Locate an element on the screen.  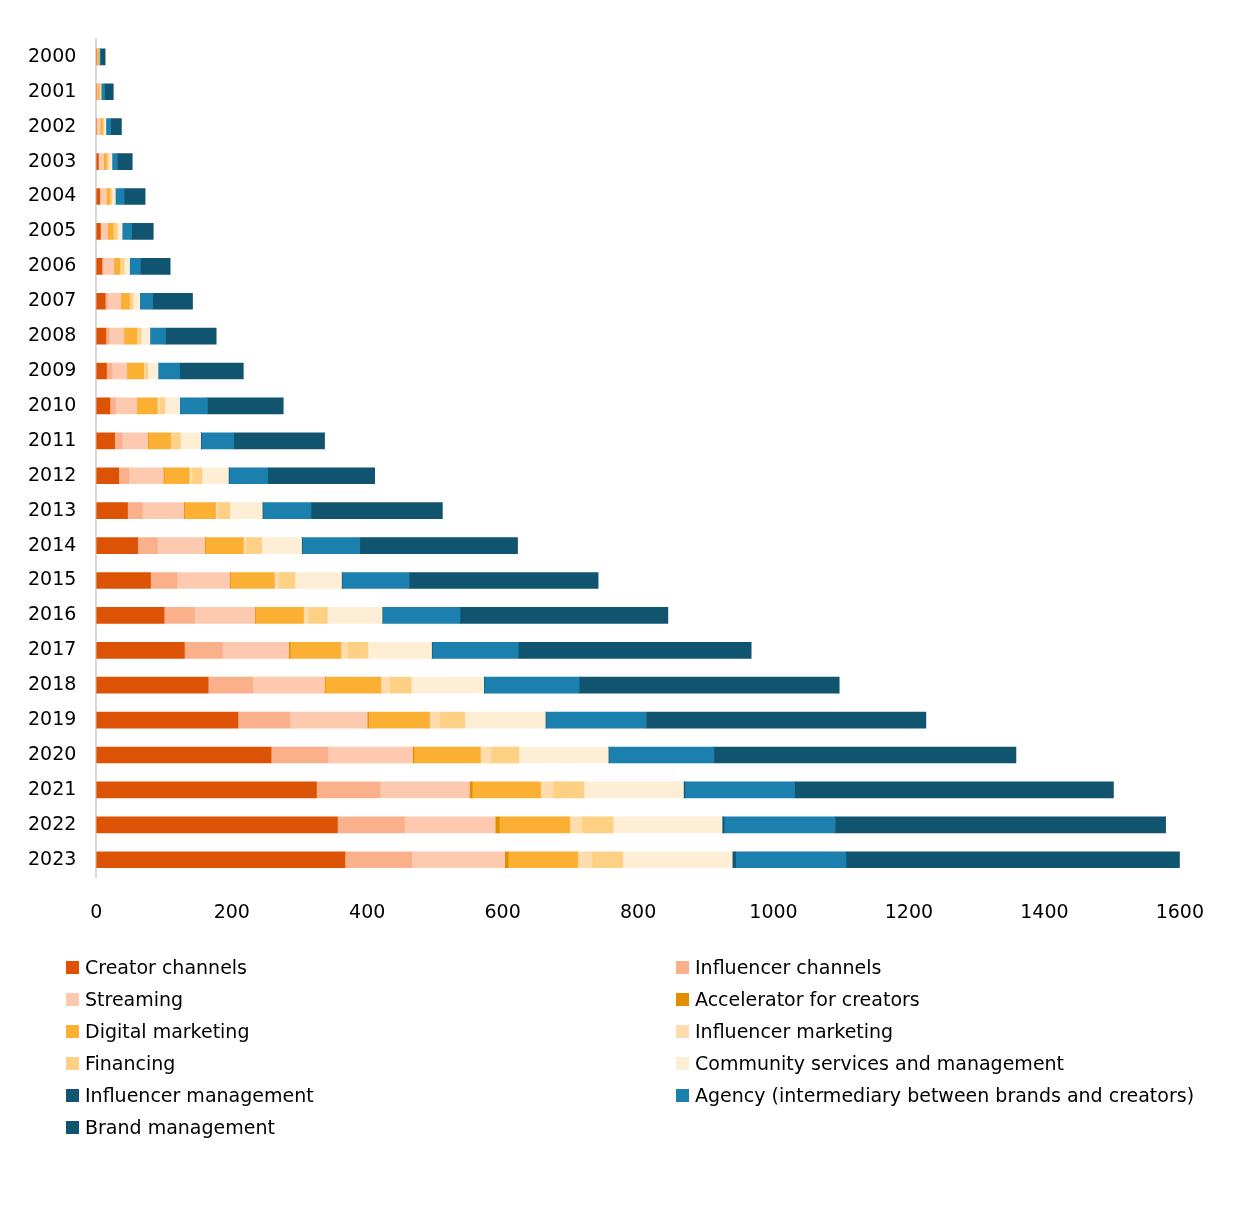
legend-label: Financing is located at coordinates (130, 1063).